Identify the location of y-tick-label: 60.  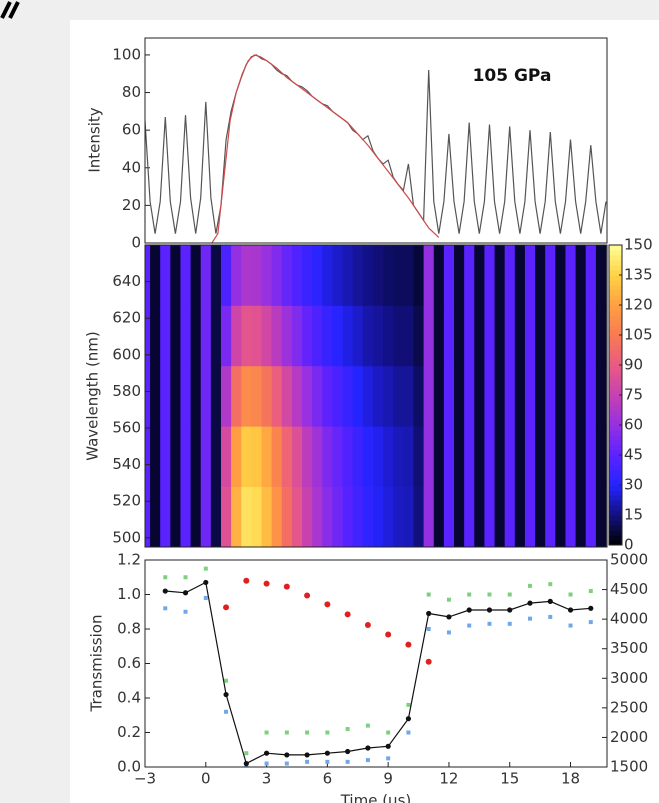
(131, 130).